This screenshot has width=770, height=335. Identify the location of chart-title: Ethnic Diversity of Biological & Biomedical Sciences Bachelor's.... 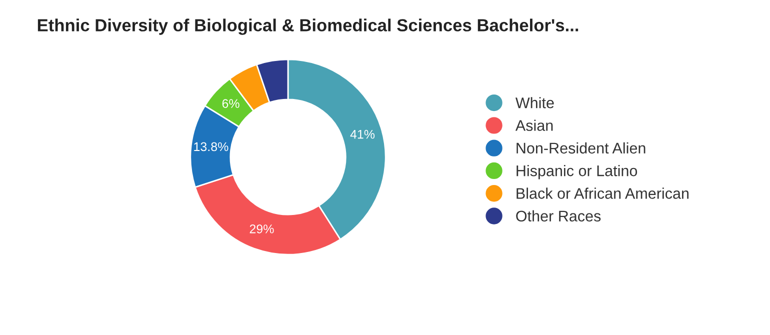
(308, 26).